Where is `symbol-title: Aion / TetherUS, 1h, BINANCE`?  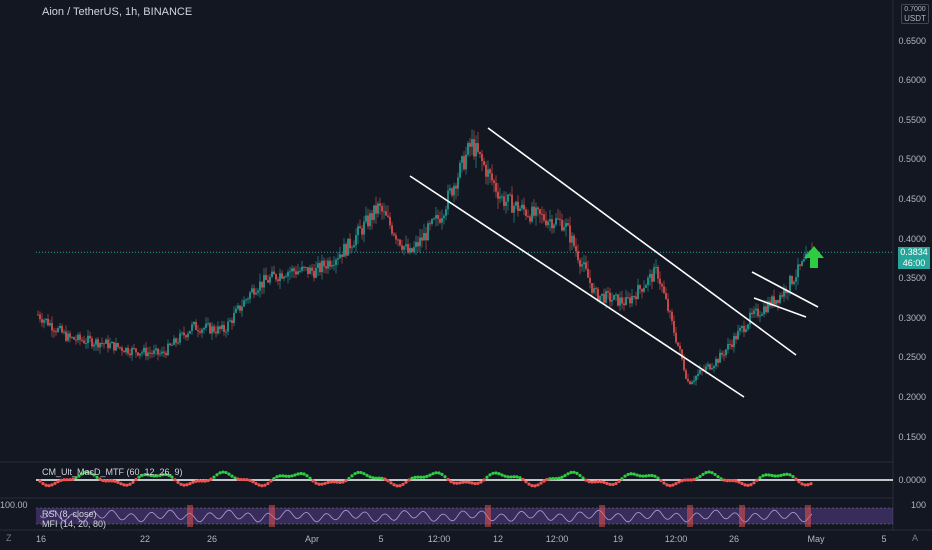
symbol-title: Aion / TetherUS, 1h, BINANCE is located at coordinates (117, 12).